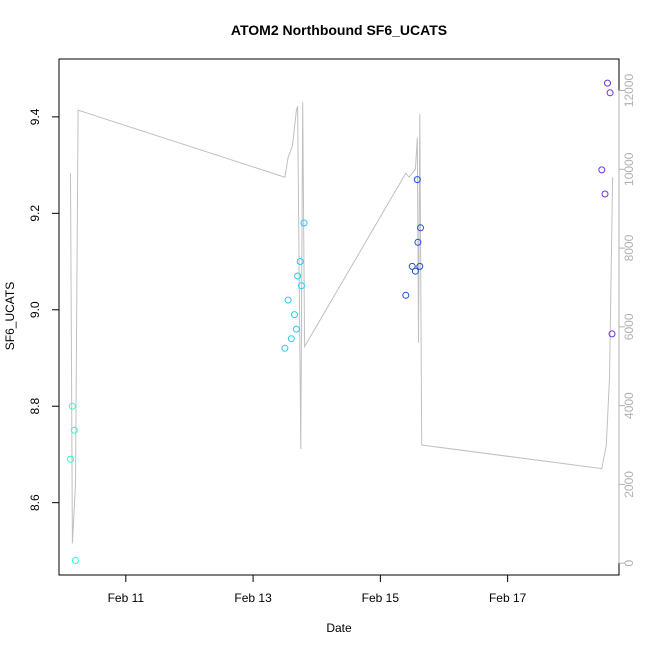 The height and width of the screenshot is (650, 650). I want to click on y-axis-label: SF6_UCATS, so click(10, 316).